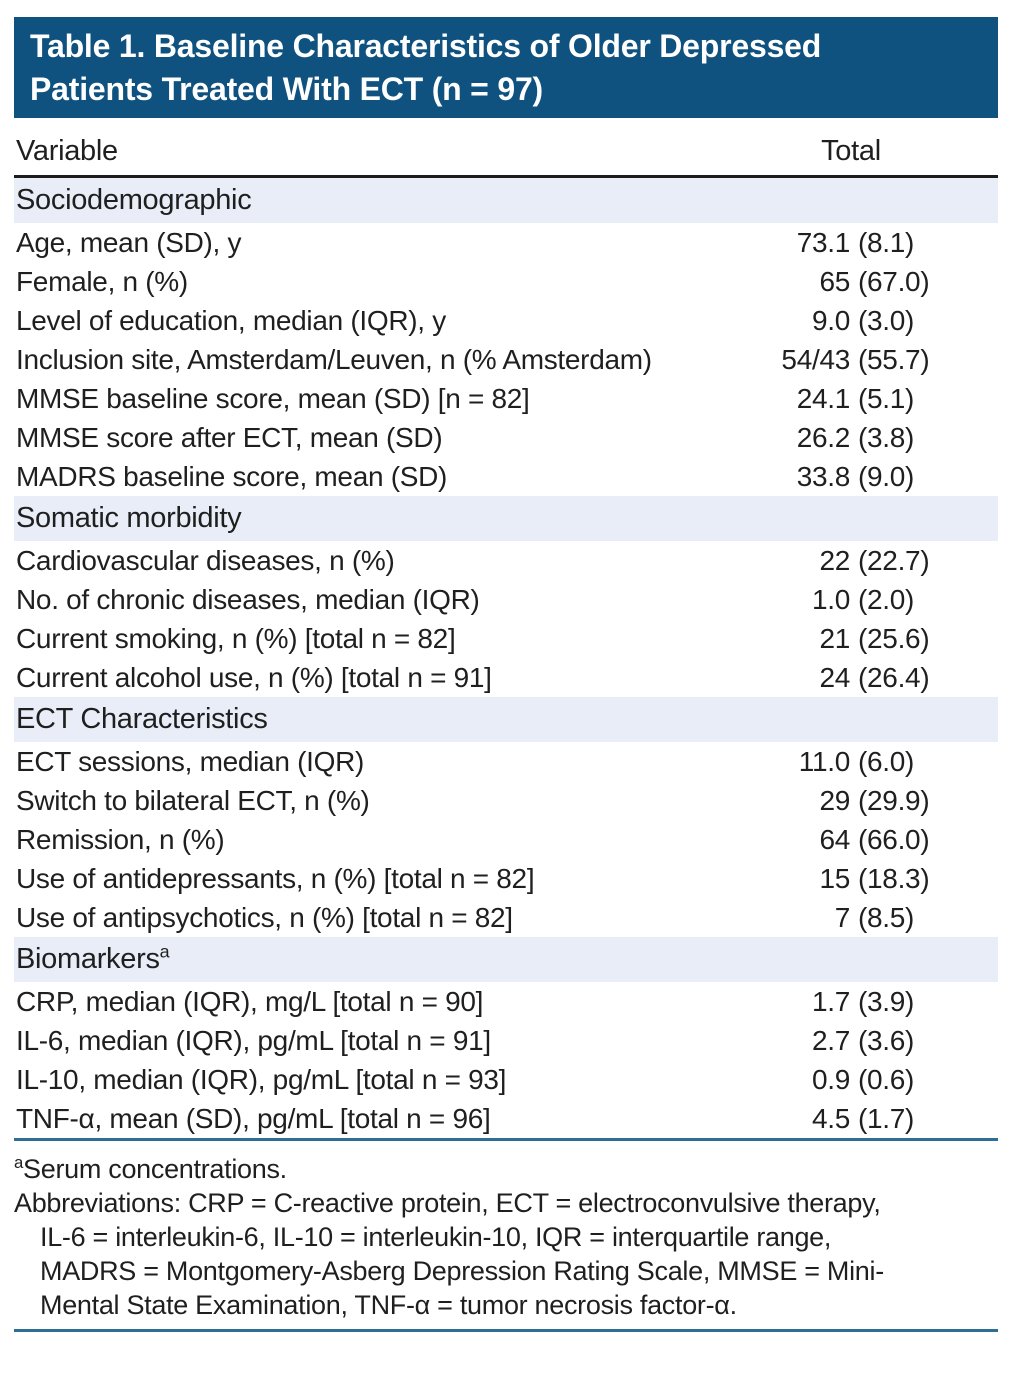  What do you see at coordinates (155, 1169) in the screenshot?
I see `footnote-serum-text: Serum concentrations.` at bounding box center [155, 1169].